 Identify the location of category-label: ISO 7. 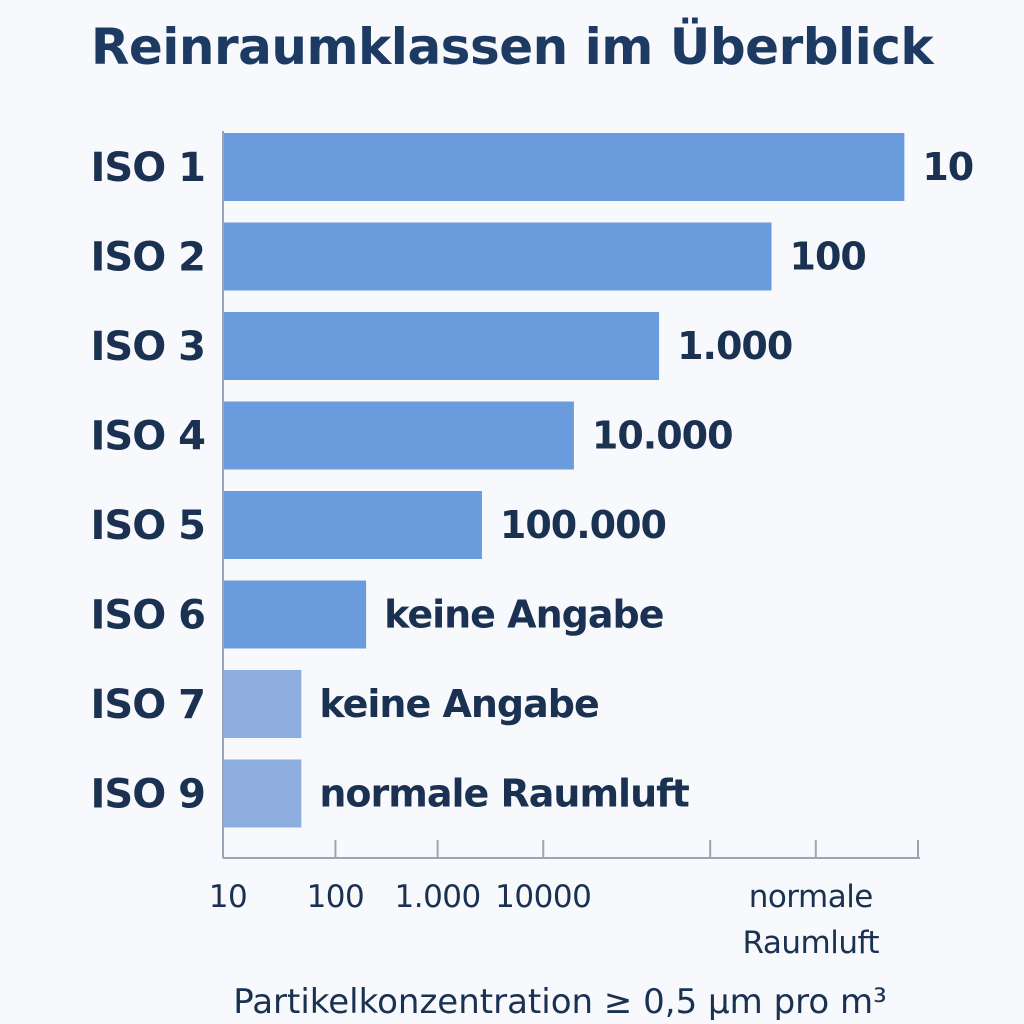
(148, 705).